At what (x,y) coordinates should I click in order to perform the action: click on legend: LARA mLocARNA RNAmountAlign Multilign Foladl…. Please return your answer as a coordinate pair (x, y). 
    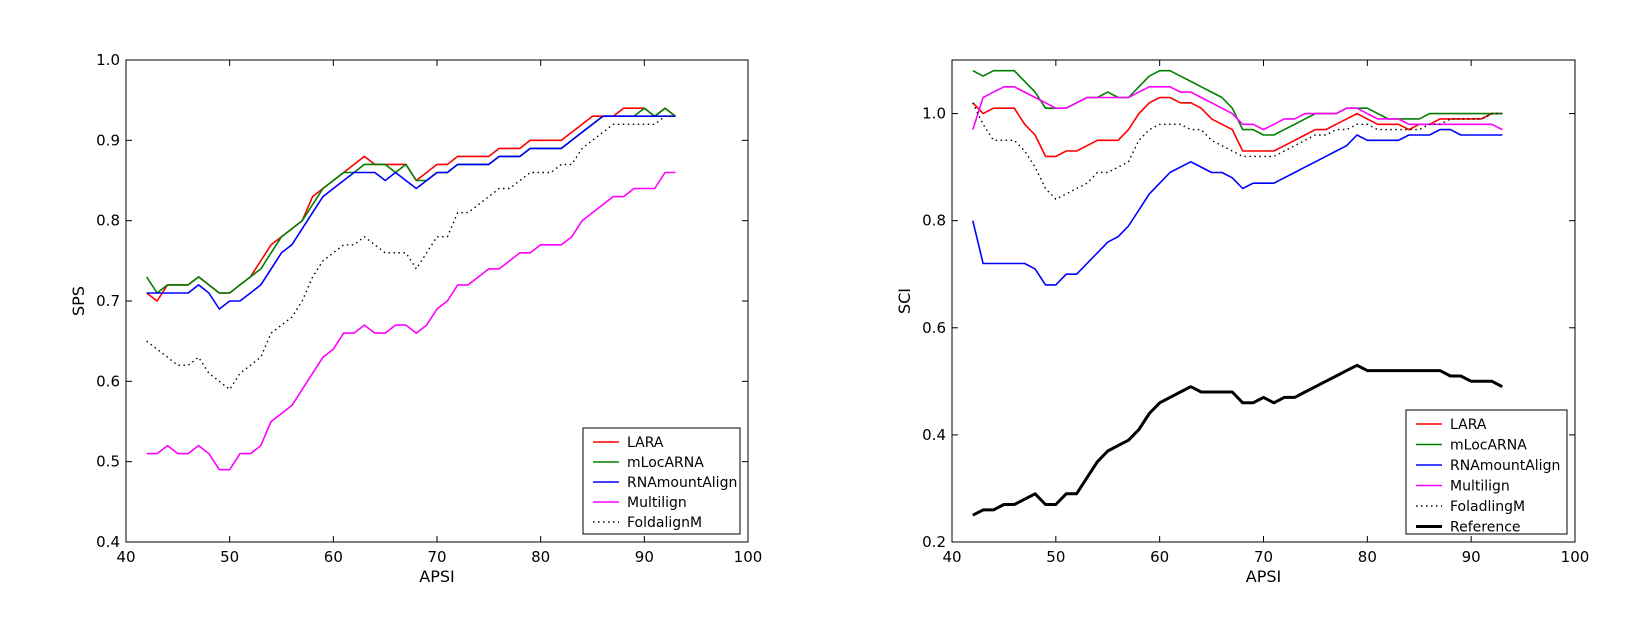
    Looking at the image, I should click on (1486, 472).